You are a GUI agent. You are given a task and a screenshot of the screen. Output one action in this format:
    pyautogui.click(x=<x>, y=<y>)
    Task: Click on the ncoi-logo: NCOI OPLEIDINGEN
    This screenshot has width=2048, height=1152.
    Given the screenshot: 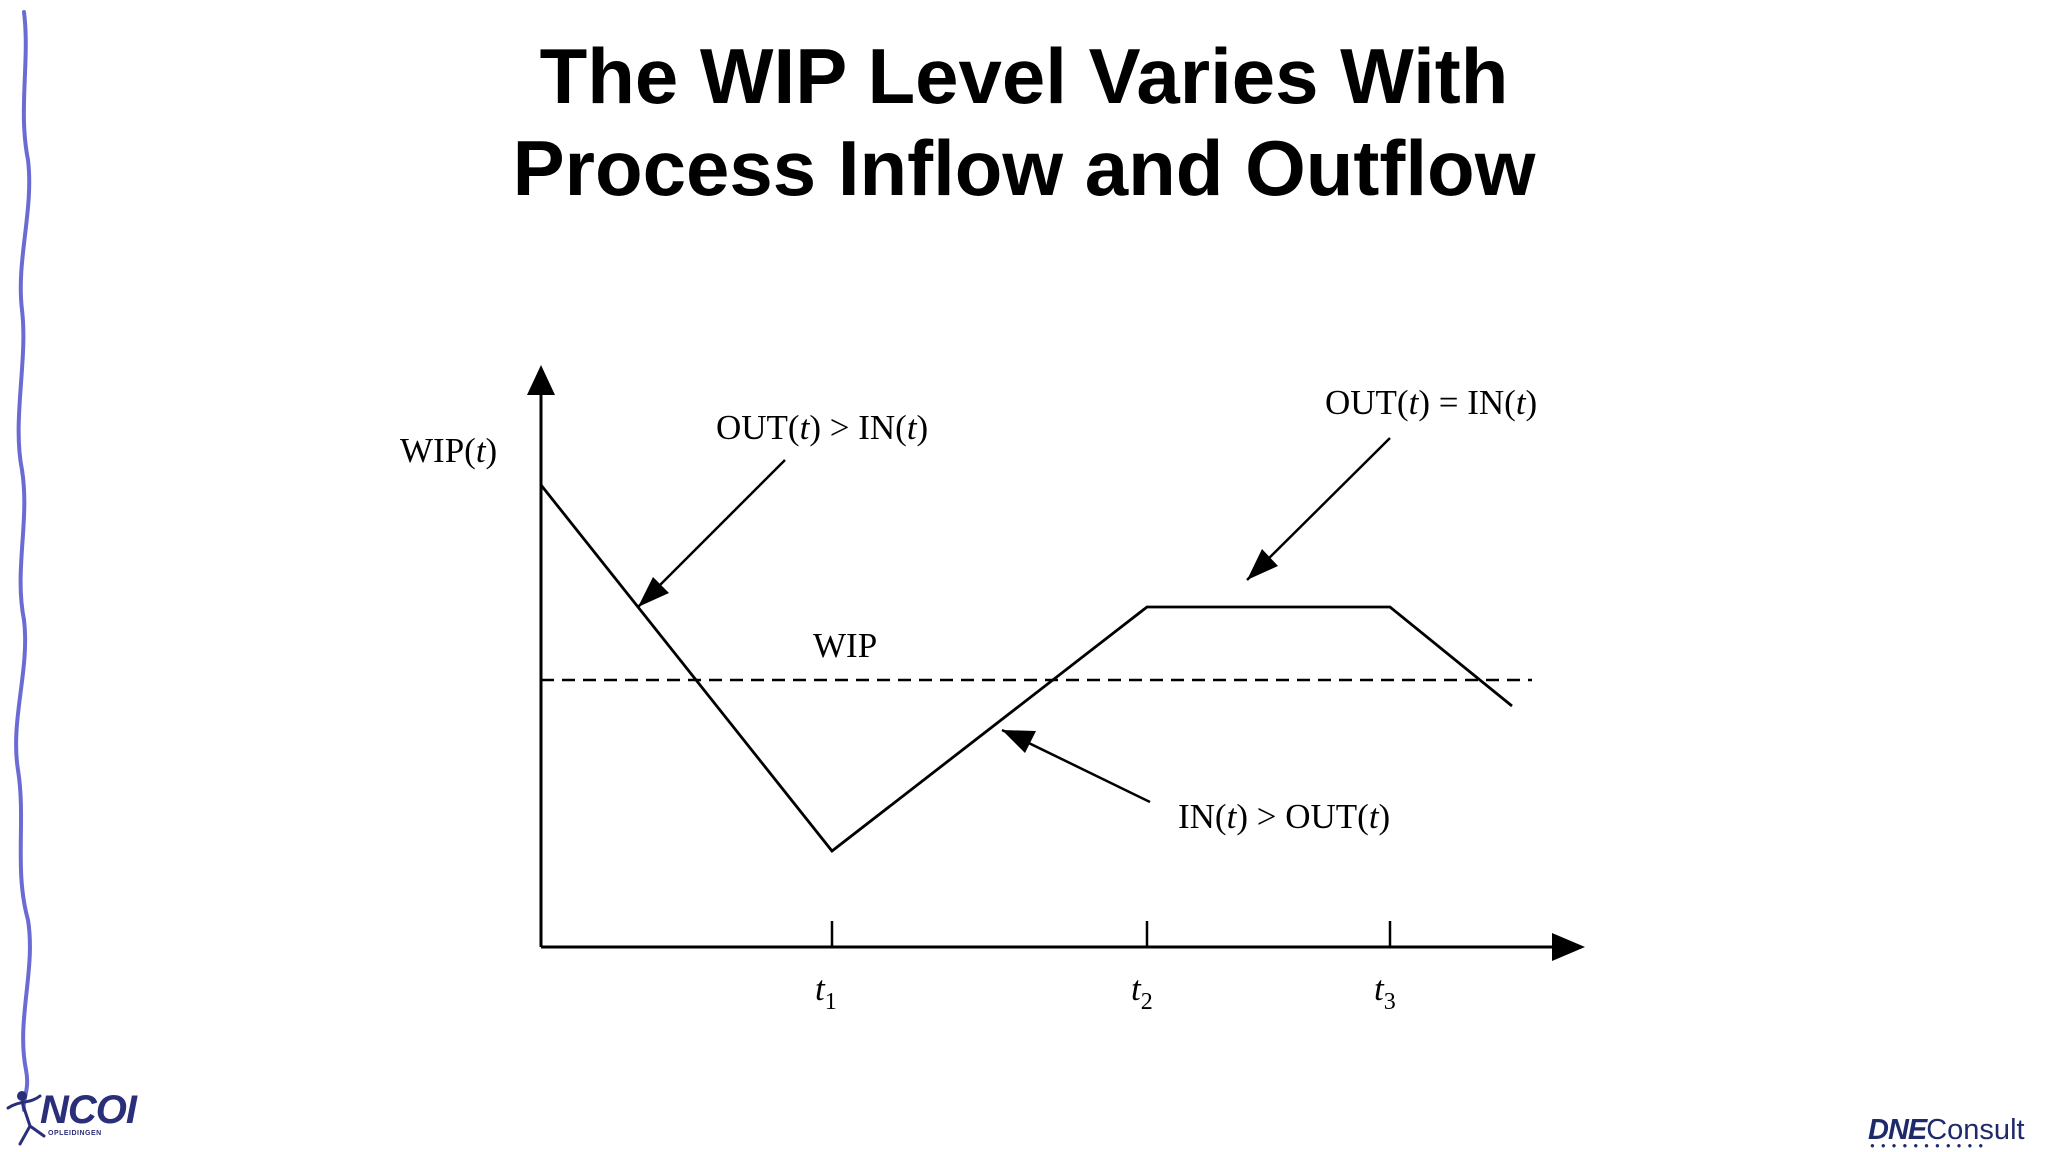 What is the action you would take?
    pyautogui.click(x=69, y=1113)
    